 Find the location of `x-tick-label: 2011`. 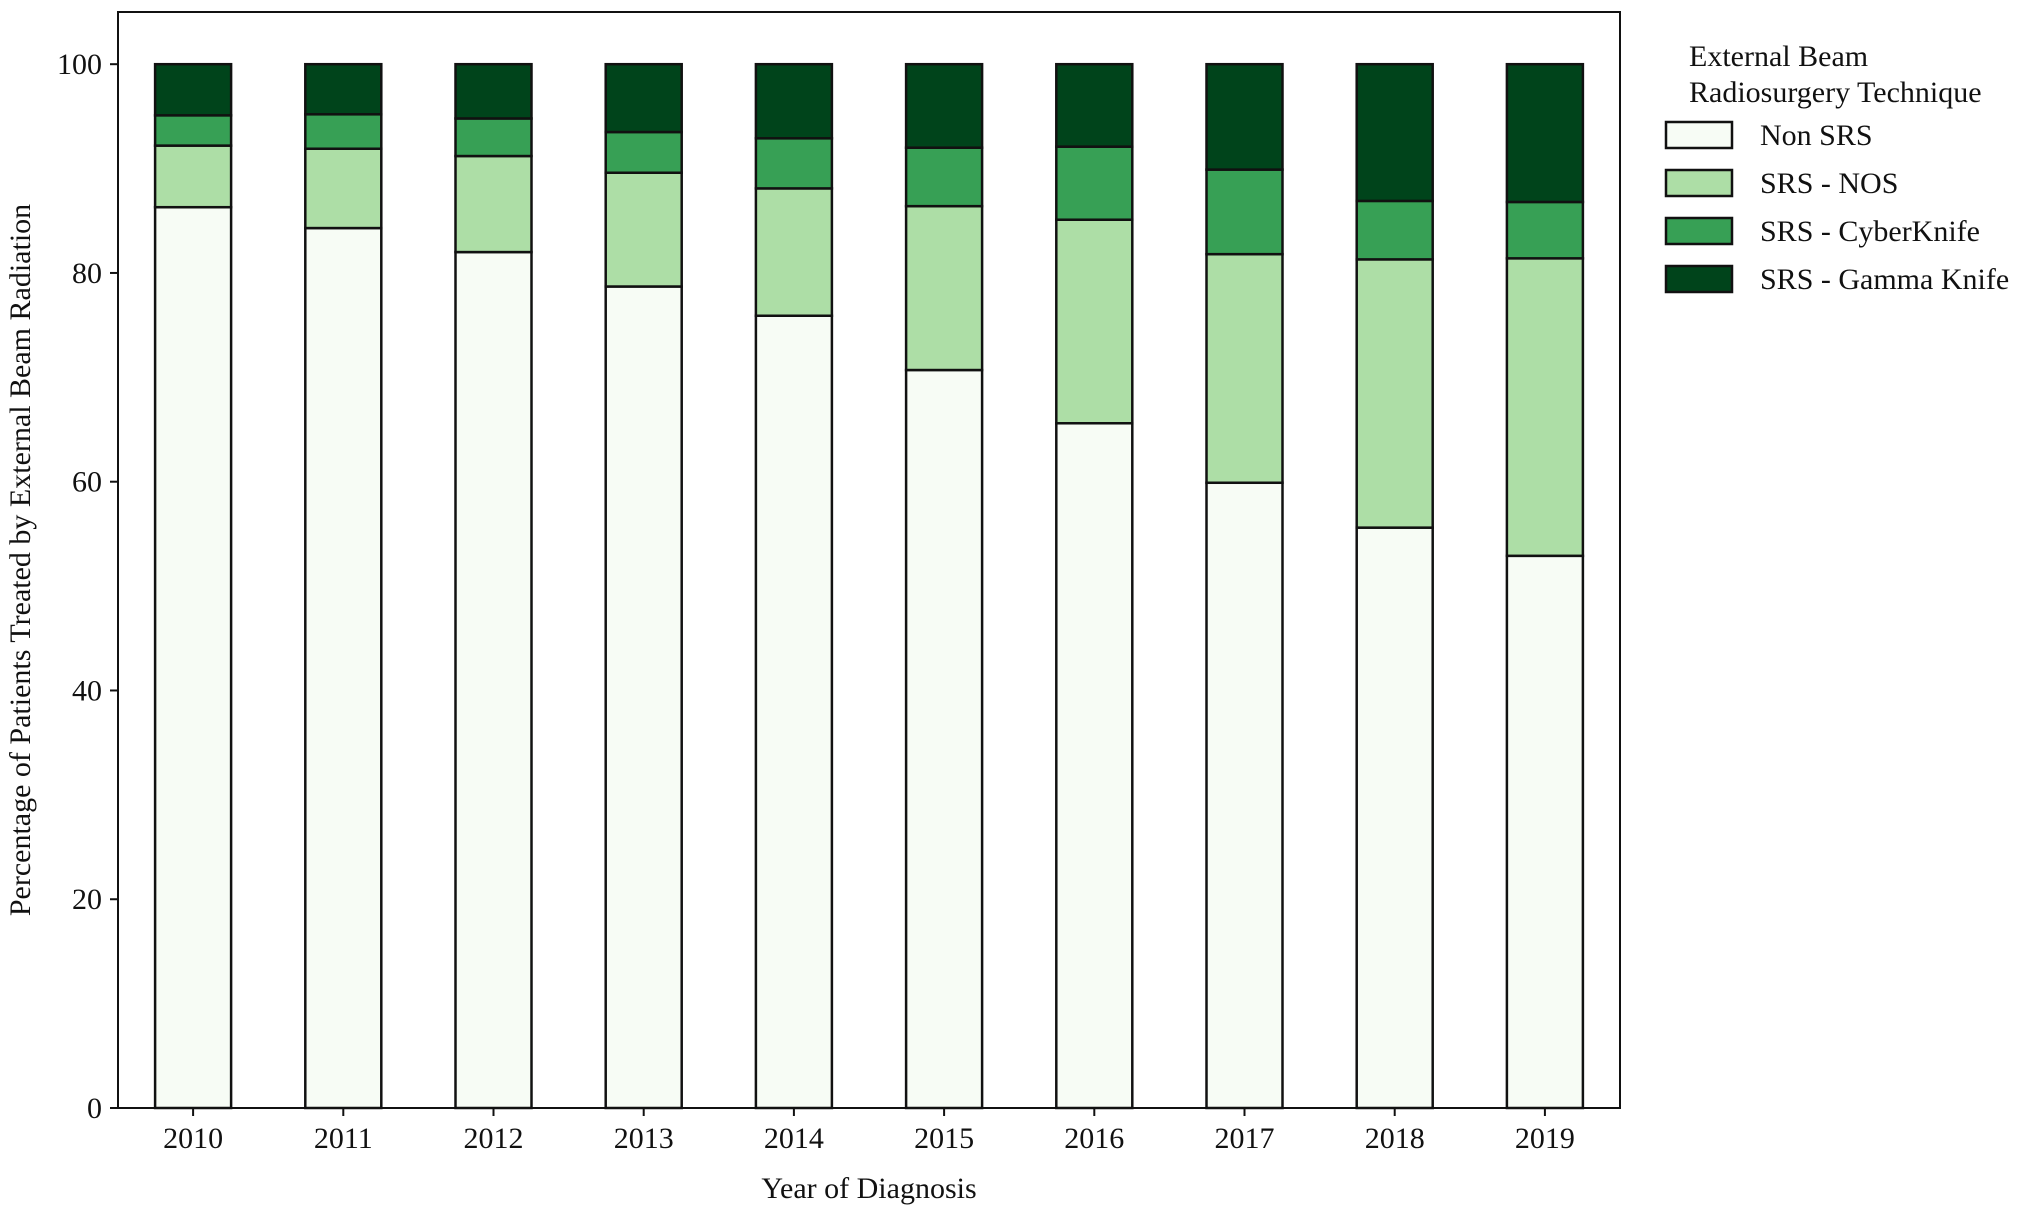

x-tick-label: 2011 is located at coordinates (343, 1138).